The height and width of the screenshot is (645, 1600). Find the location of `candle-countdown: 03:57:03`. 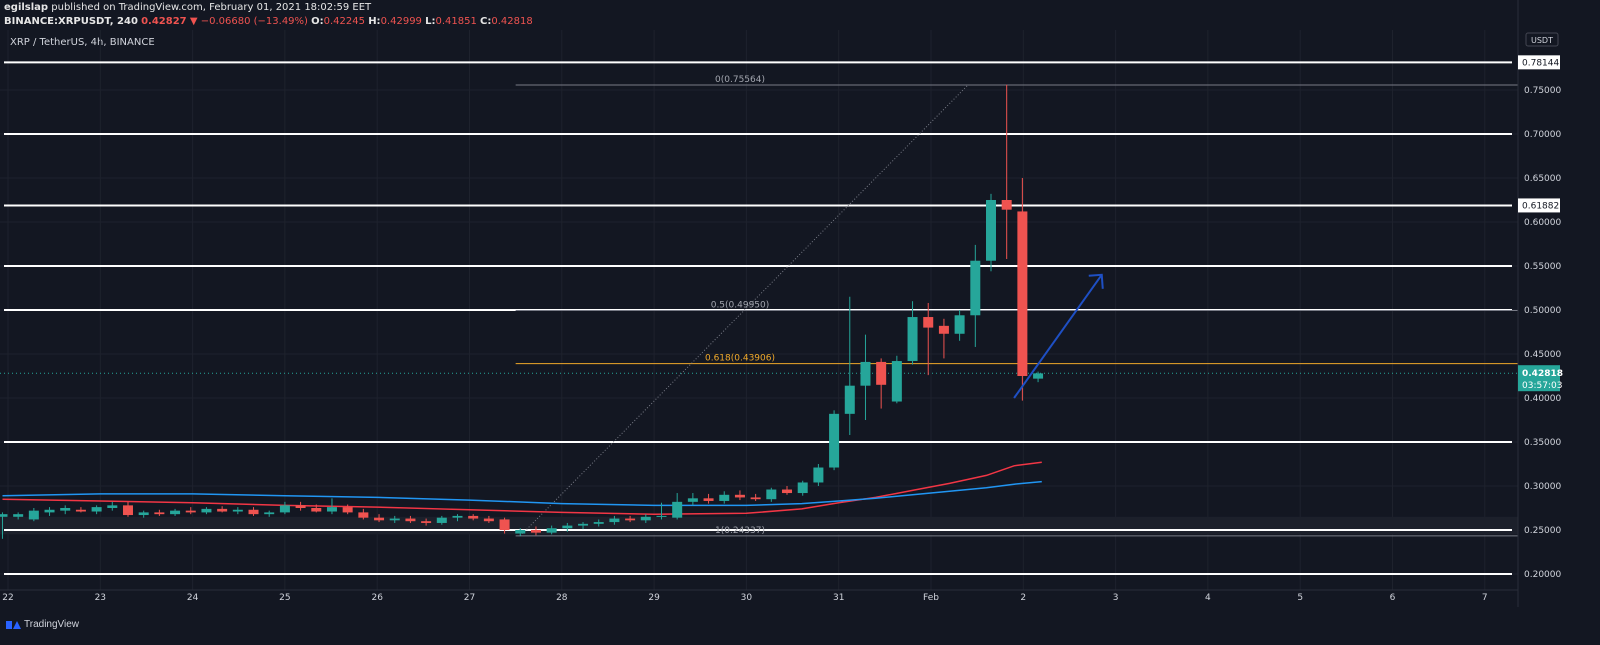

candle-countdown: 03:57:03 is located at coordinates (1542, 386).